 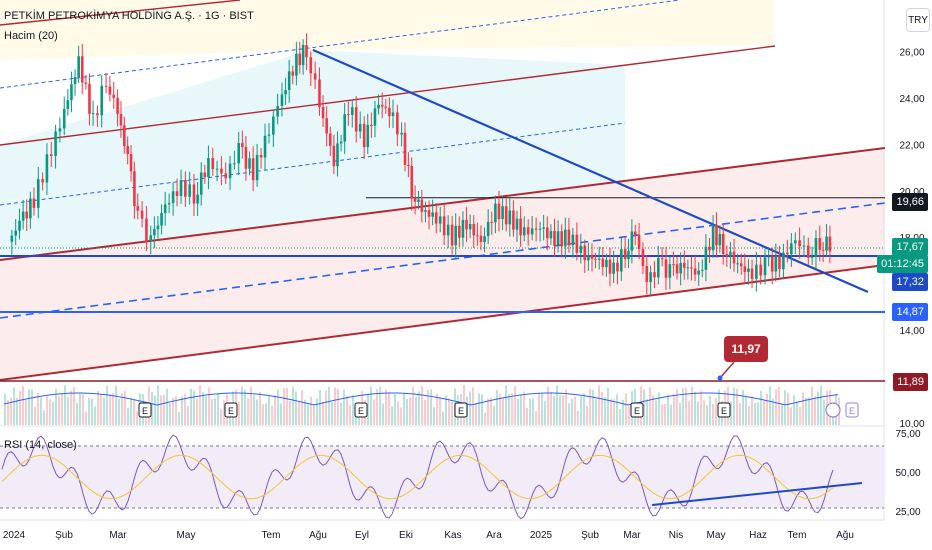 I want to click on price-tag-19-66: 19,66, so click(x=910, y=202).